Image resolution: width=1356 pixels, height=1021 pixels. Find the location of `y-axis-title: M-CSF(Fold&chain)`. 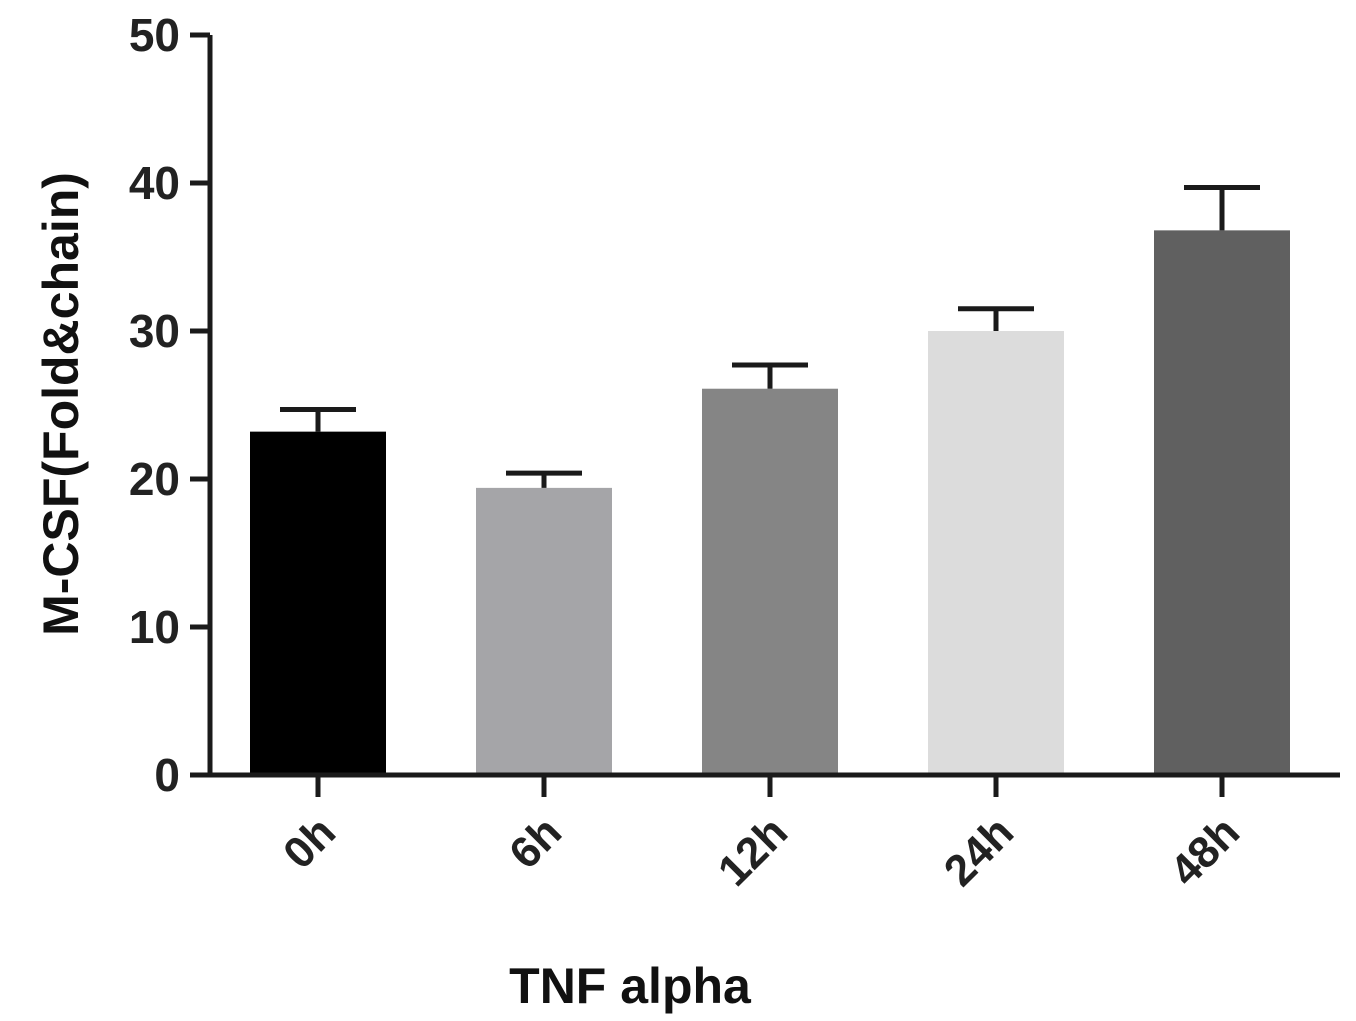

y-axis-title: M-CSF(Fold&chain) is located at coordinates (61, 404).